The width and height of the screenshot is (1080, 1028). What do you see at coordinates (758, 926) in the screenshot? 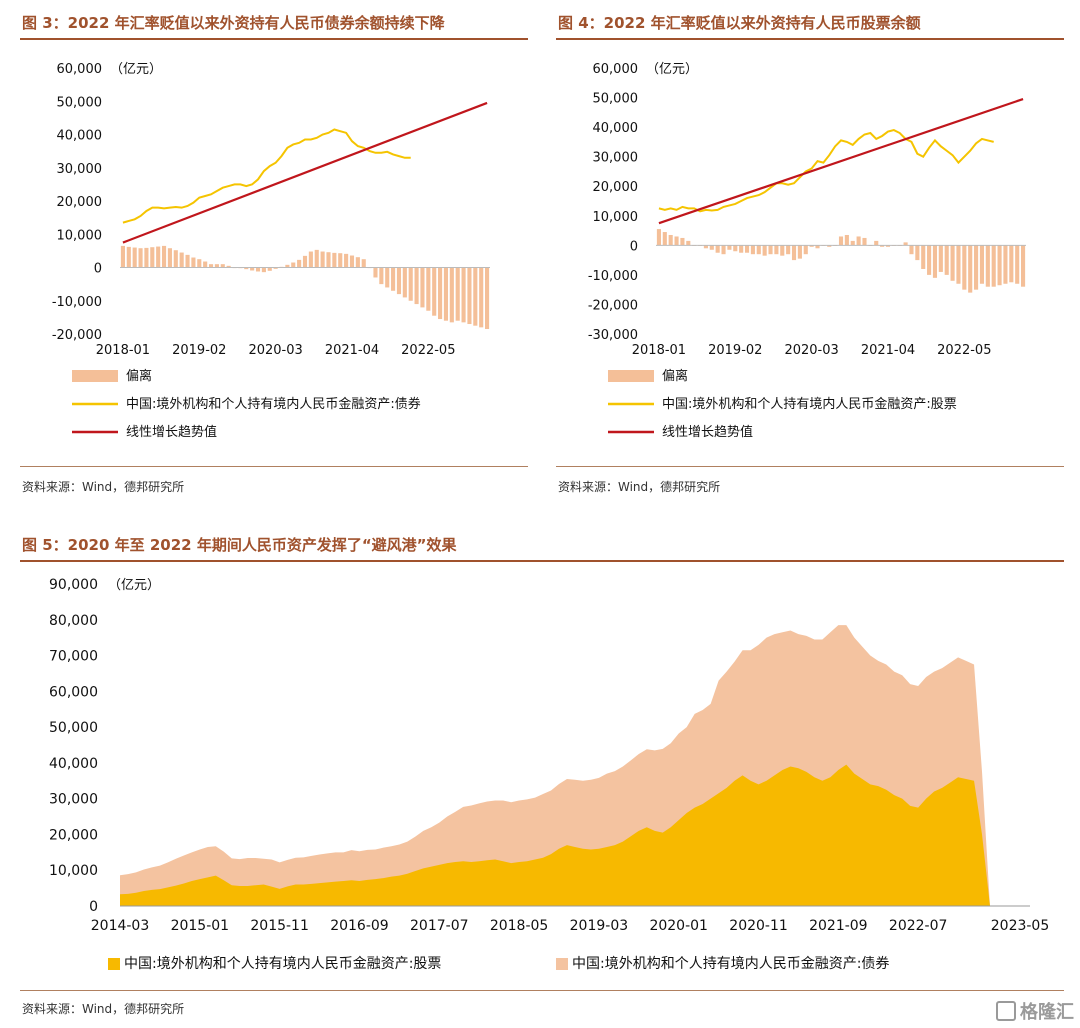
I see `x-tick-label: 2020-11` at bounding box center [758, 926].